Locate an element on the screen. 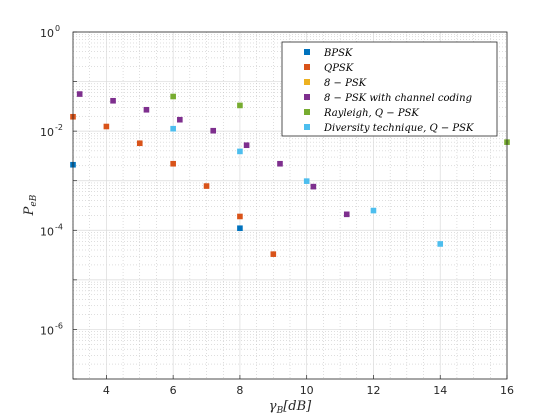 Image resolution: width=560 pixels, height=420 pixels. legend-entry: BPSK is located at coordinates (338, 53).